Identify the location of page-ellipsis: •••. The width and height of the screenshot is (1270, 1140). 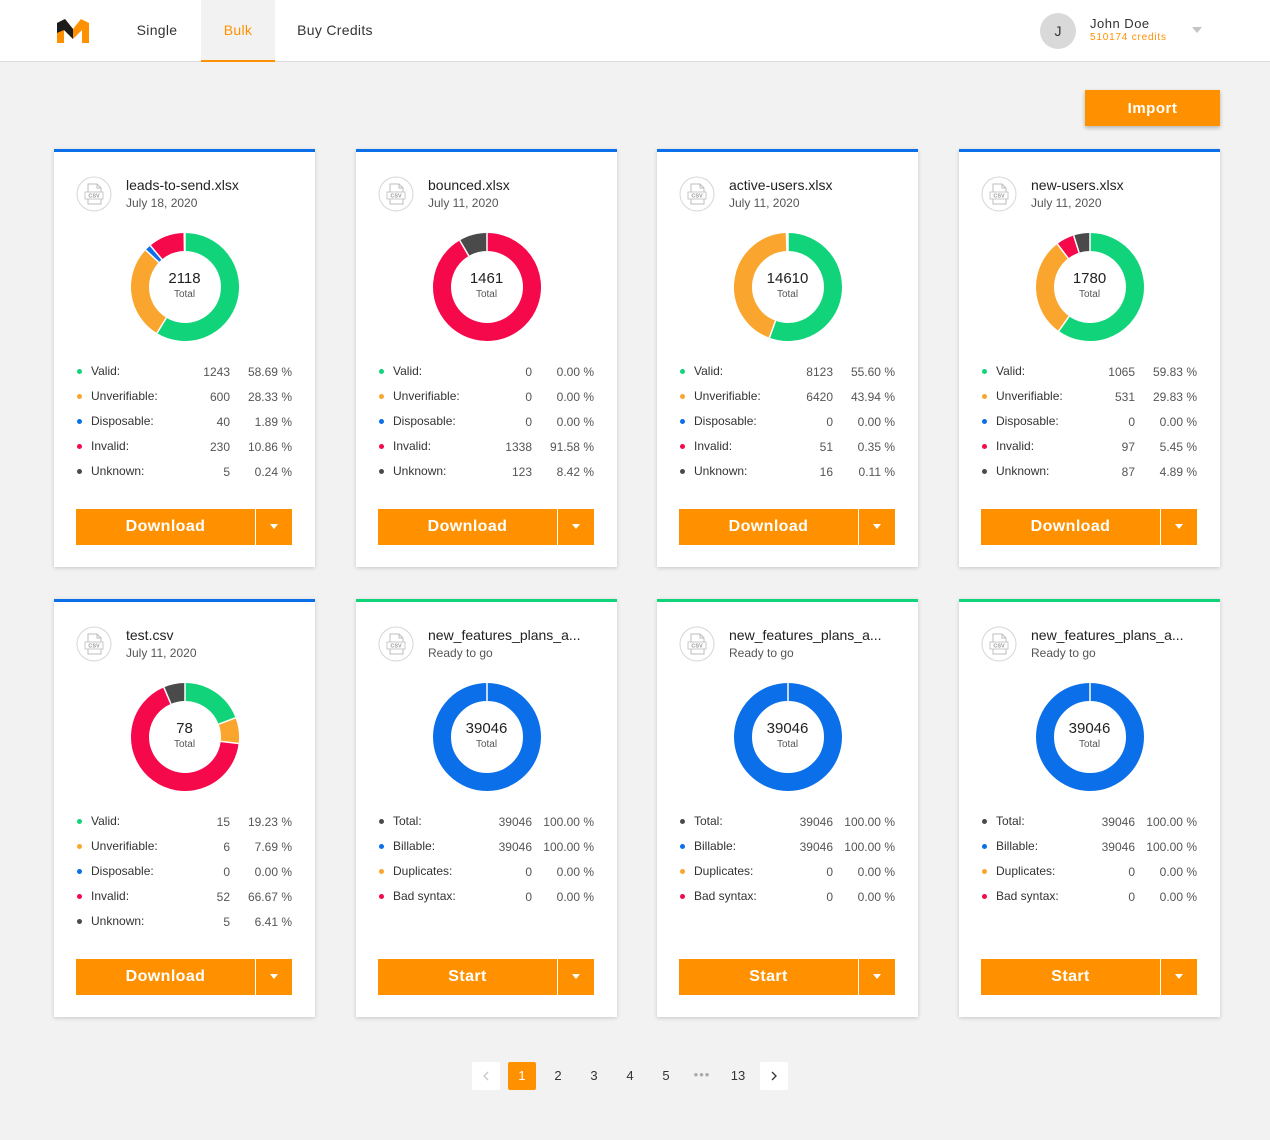
(702, 1074).